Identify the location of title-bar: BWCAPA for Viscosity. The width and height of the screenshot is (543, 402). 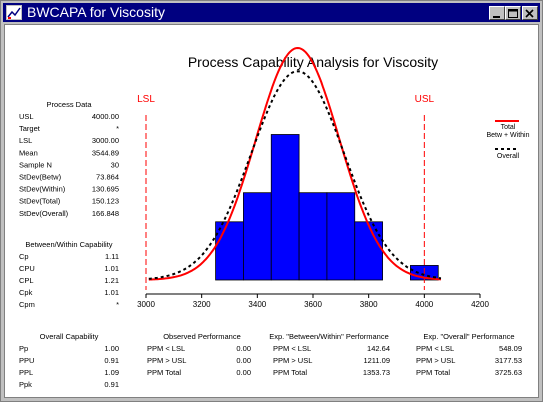
(271, 12).